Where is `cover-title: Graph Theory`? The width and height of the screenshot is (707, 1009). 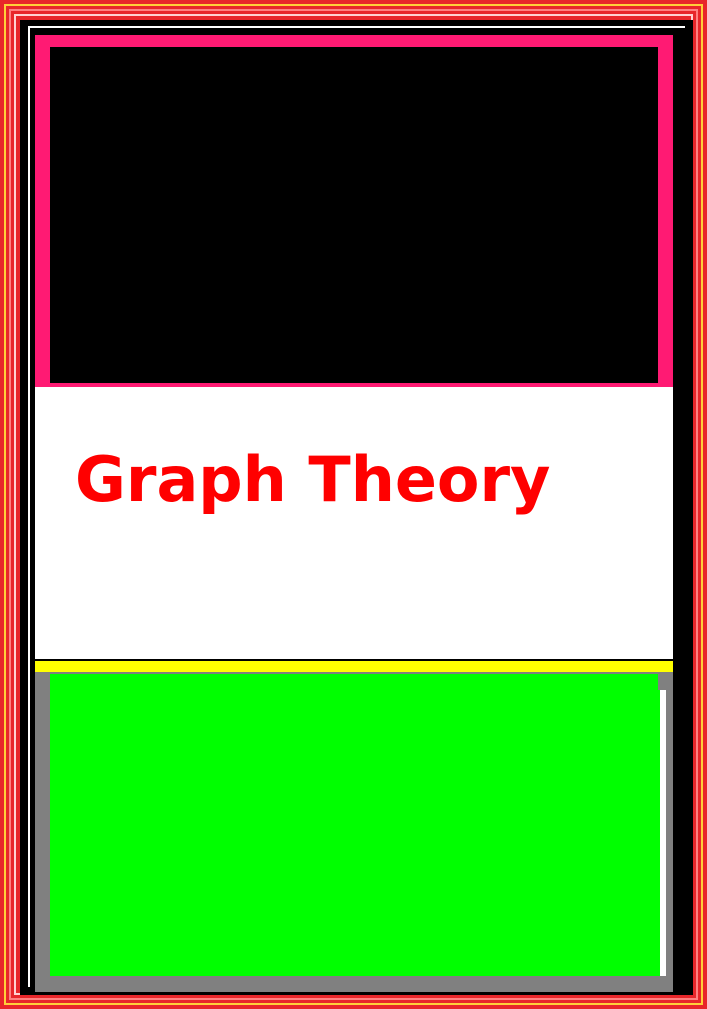
cover-title: Graph Theory is located at coordinates (313, 479).